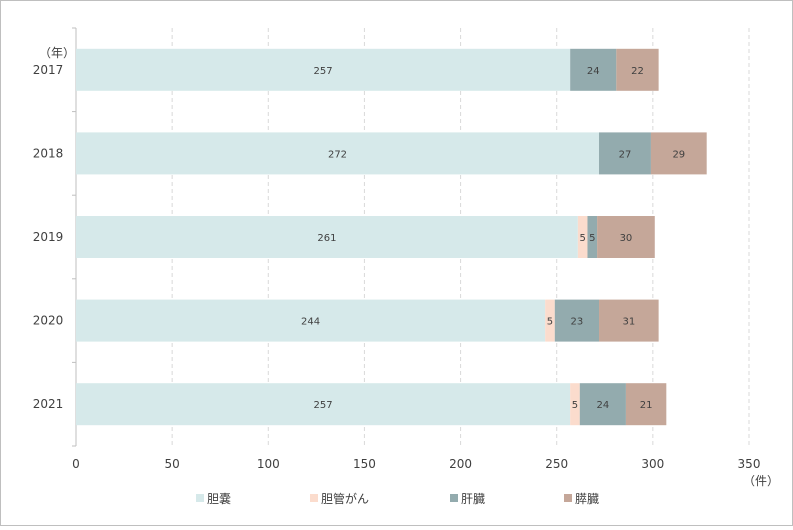  I want to click on x-tick-label: 250, so click(556, 464).